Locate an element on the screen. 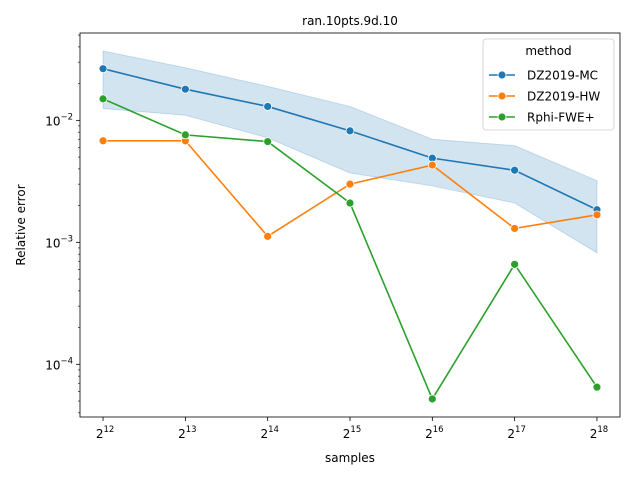  y-tick-label: 10⁻³ is located at coordinates (59, 242).